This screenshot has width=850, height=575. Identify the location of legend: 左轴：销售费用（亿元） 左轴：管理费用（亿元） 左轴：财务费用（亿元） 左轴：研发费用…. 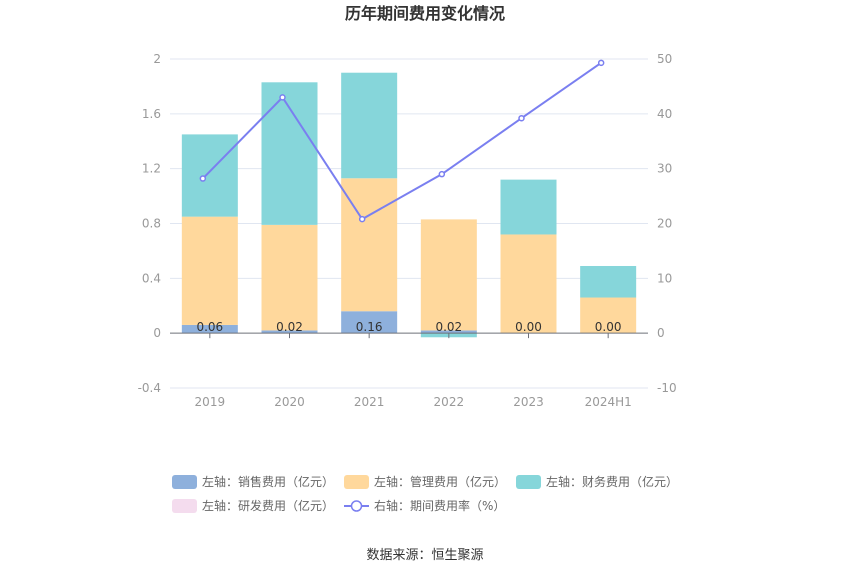
(425, 493).